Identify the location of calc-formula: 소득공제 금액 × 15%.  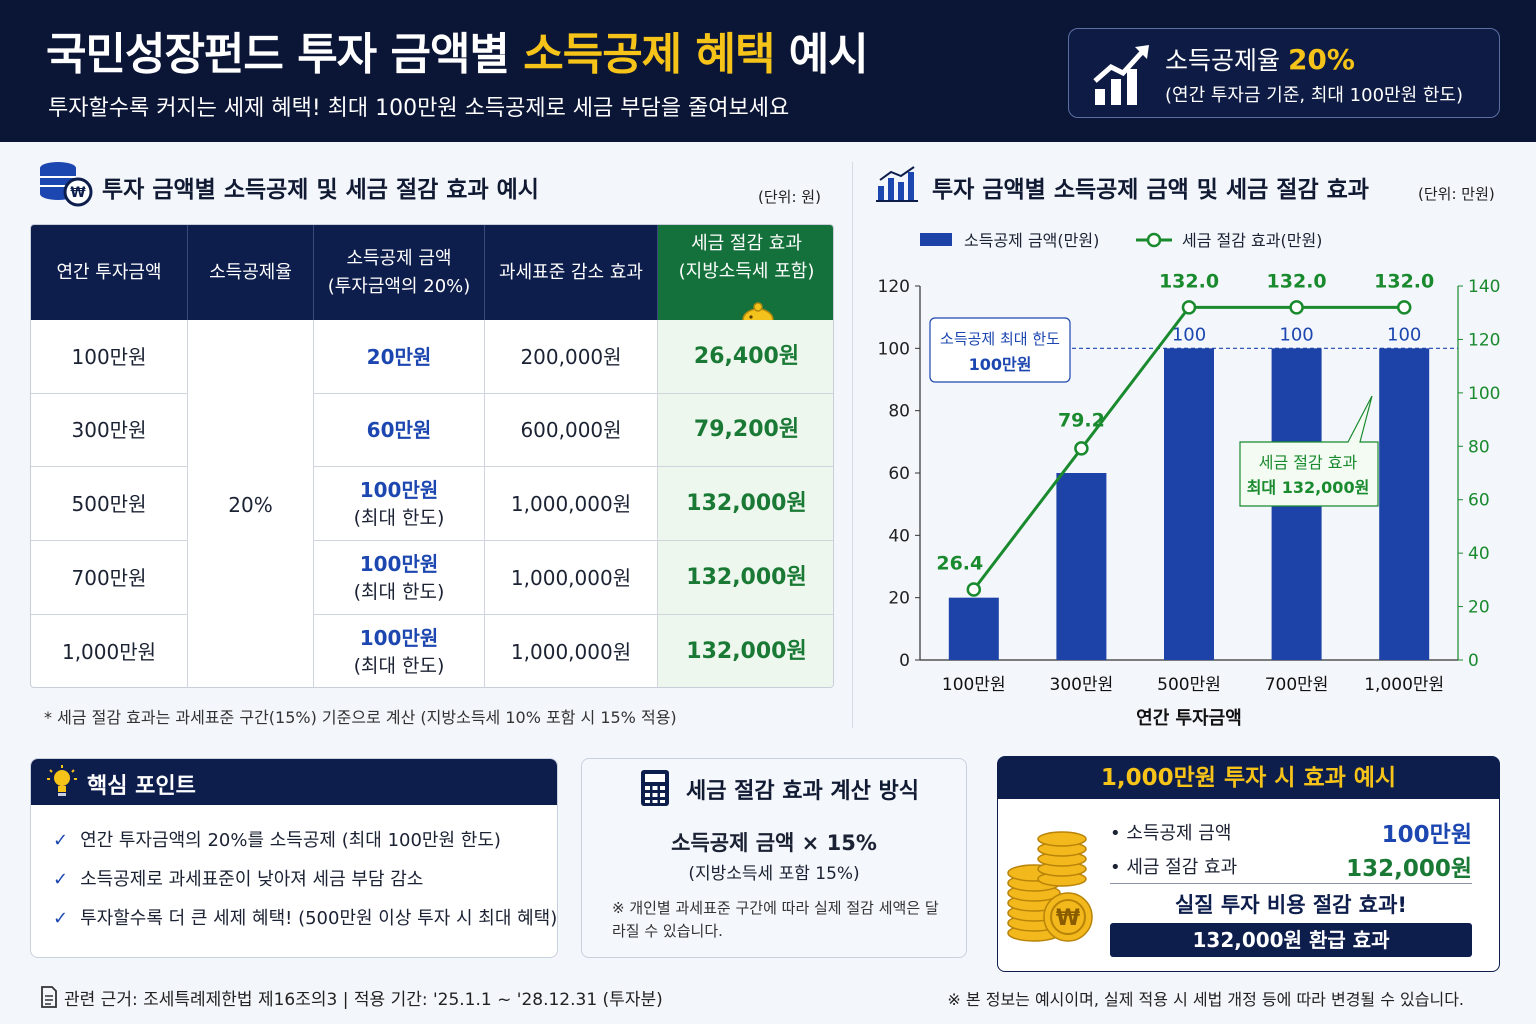
(774, 843).